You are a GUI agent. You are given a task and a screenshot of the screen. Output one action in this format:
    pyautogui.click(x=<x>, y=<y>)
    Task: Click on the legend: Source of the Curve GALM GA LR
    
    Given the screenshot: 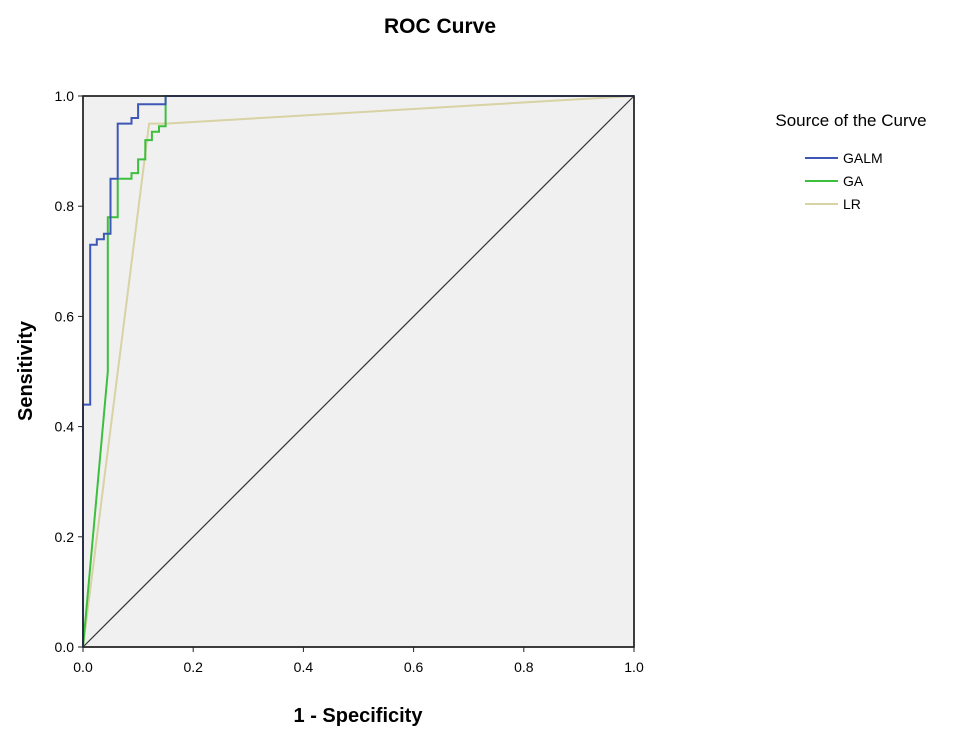 What is the action you would take?
    pyautogui.click(x=850, y=161)
    